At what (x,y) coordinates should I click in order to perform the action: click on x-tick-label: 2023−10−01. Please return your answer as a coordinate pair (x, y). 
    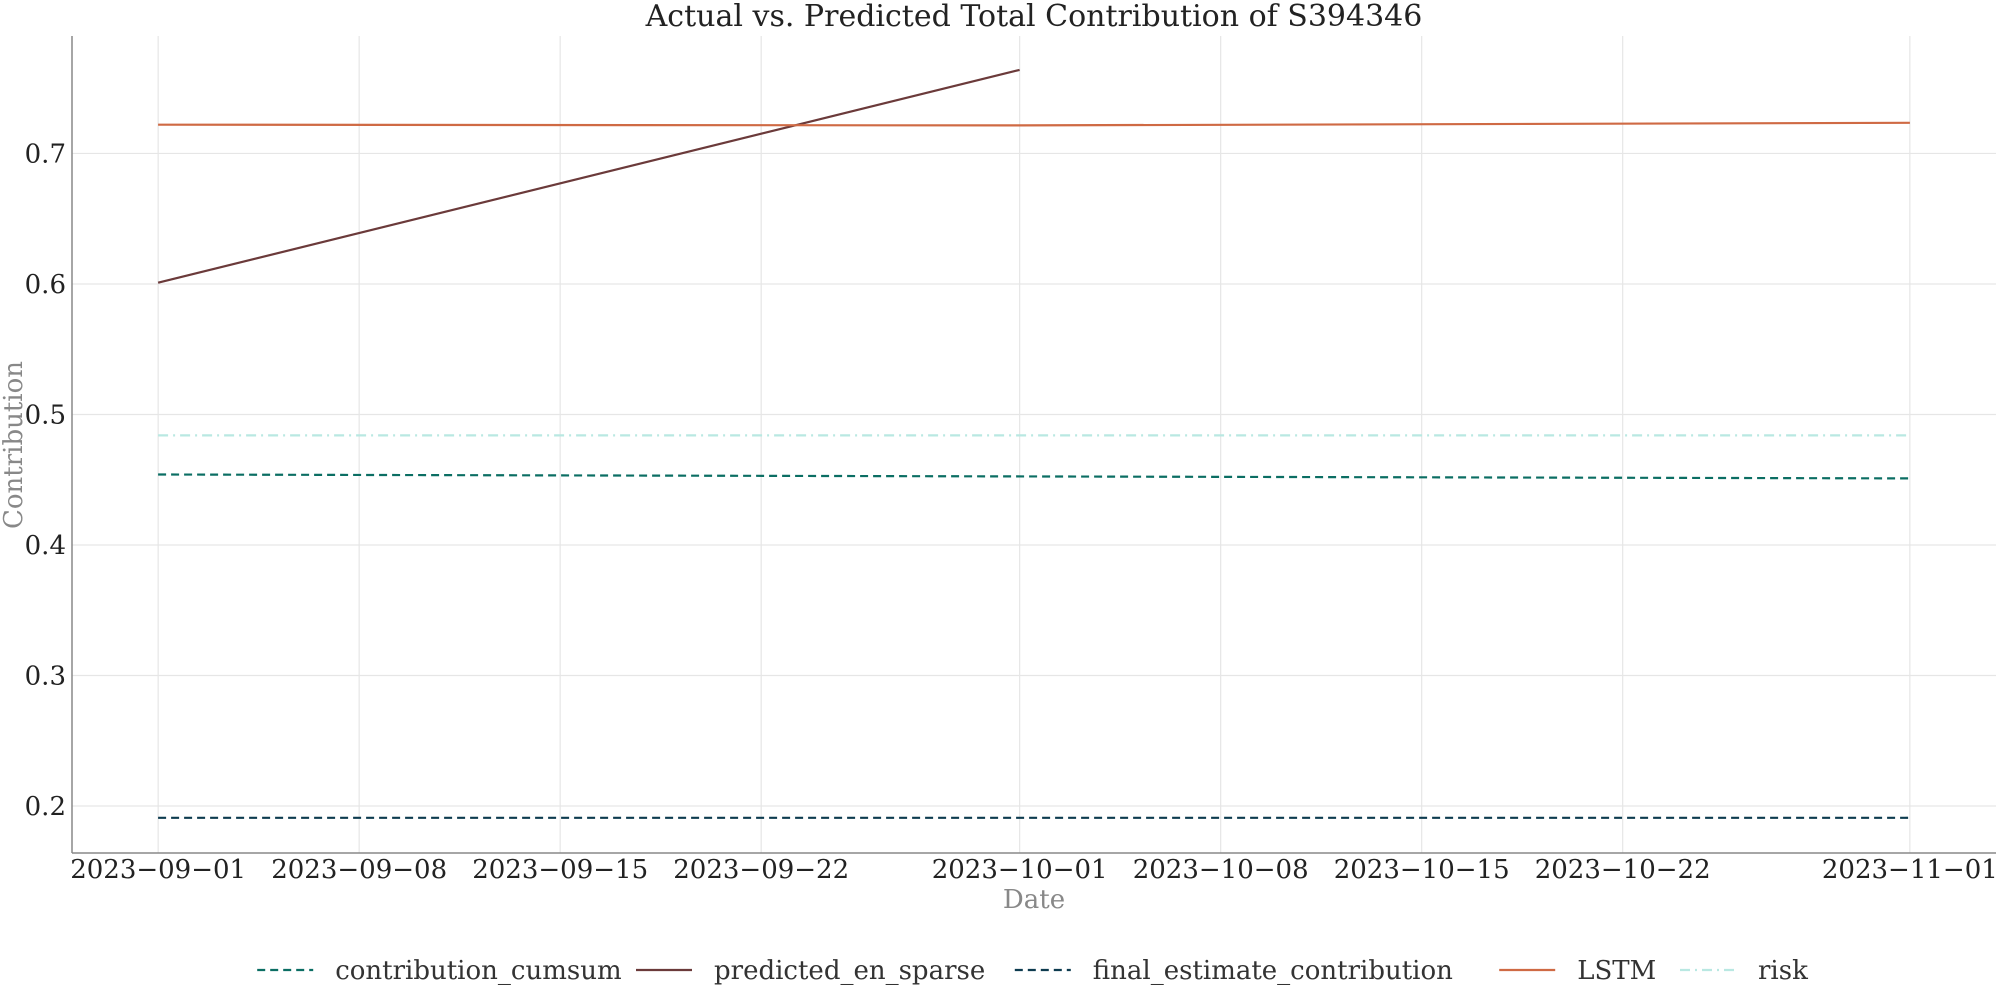
    Looking at the image, I should click on (1020, 870).